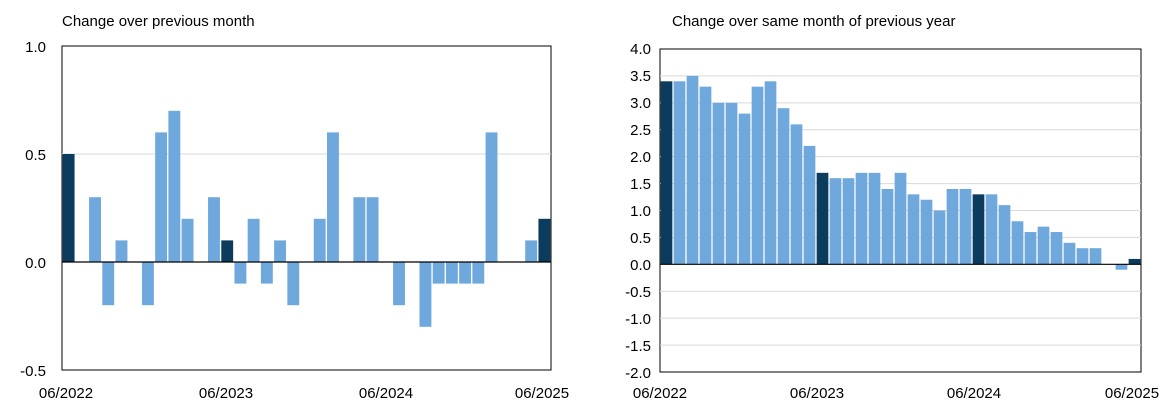 The height and width of the screenshot is (403, 1174). What do you see at coordinates (638, 292) in the screenshot?
I see `annual-y-tick: -0.5` at bounding box center [638, 292].